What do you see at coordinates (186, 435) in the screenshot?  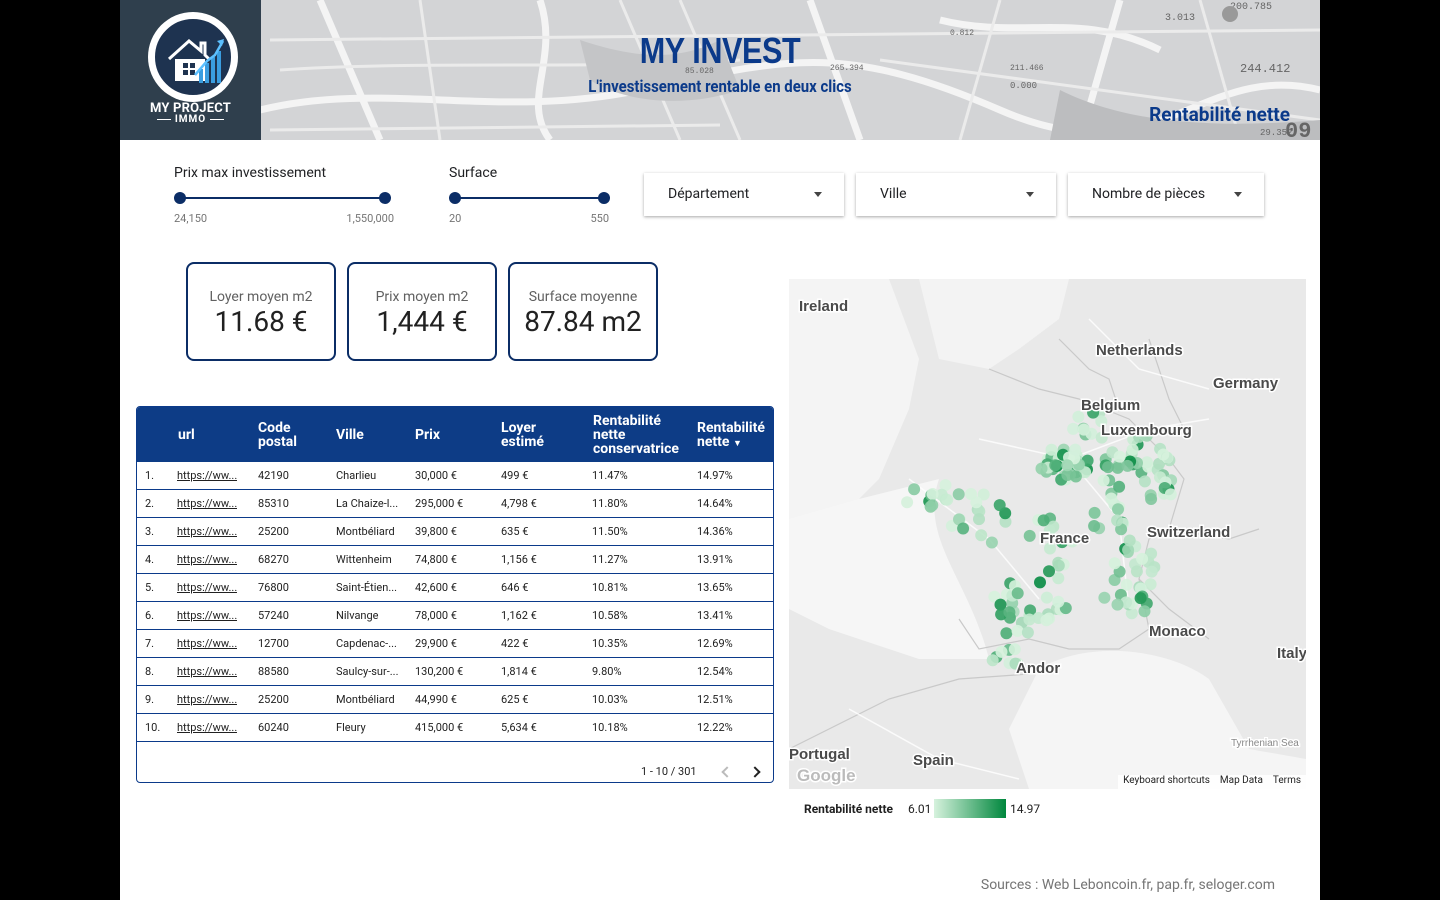 I see `column-header-url: url` at bounding box center [186, 435].